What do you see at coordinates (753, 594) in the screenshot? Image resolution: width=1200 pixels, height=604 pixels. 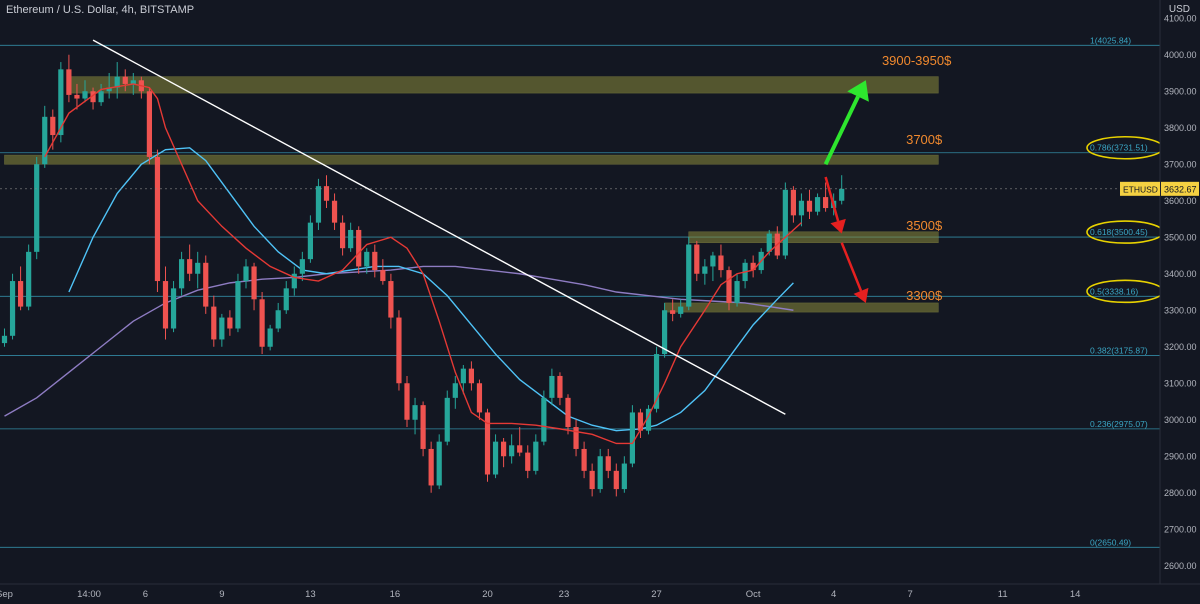 I see `x-tick-label: Oct` at bounding box center [753, 594].